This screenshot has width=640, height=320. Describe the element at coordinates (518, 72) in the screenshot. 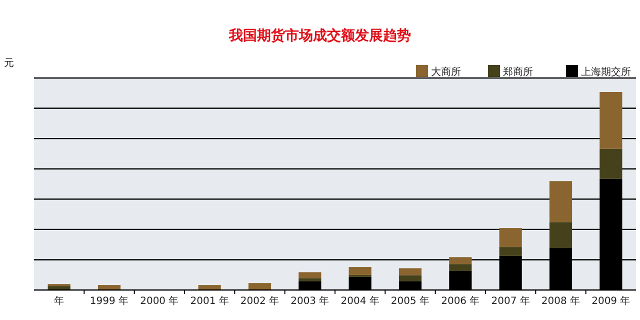

I see `legend-label: 郑商所` at that location.